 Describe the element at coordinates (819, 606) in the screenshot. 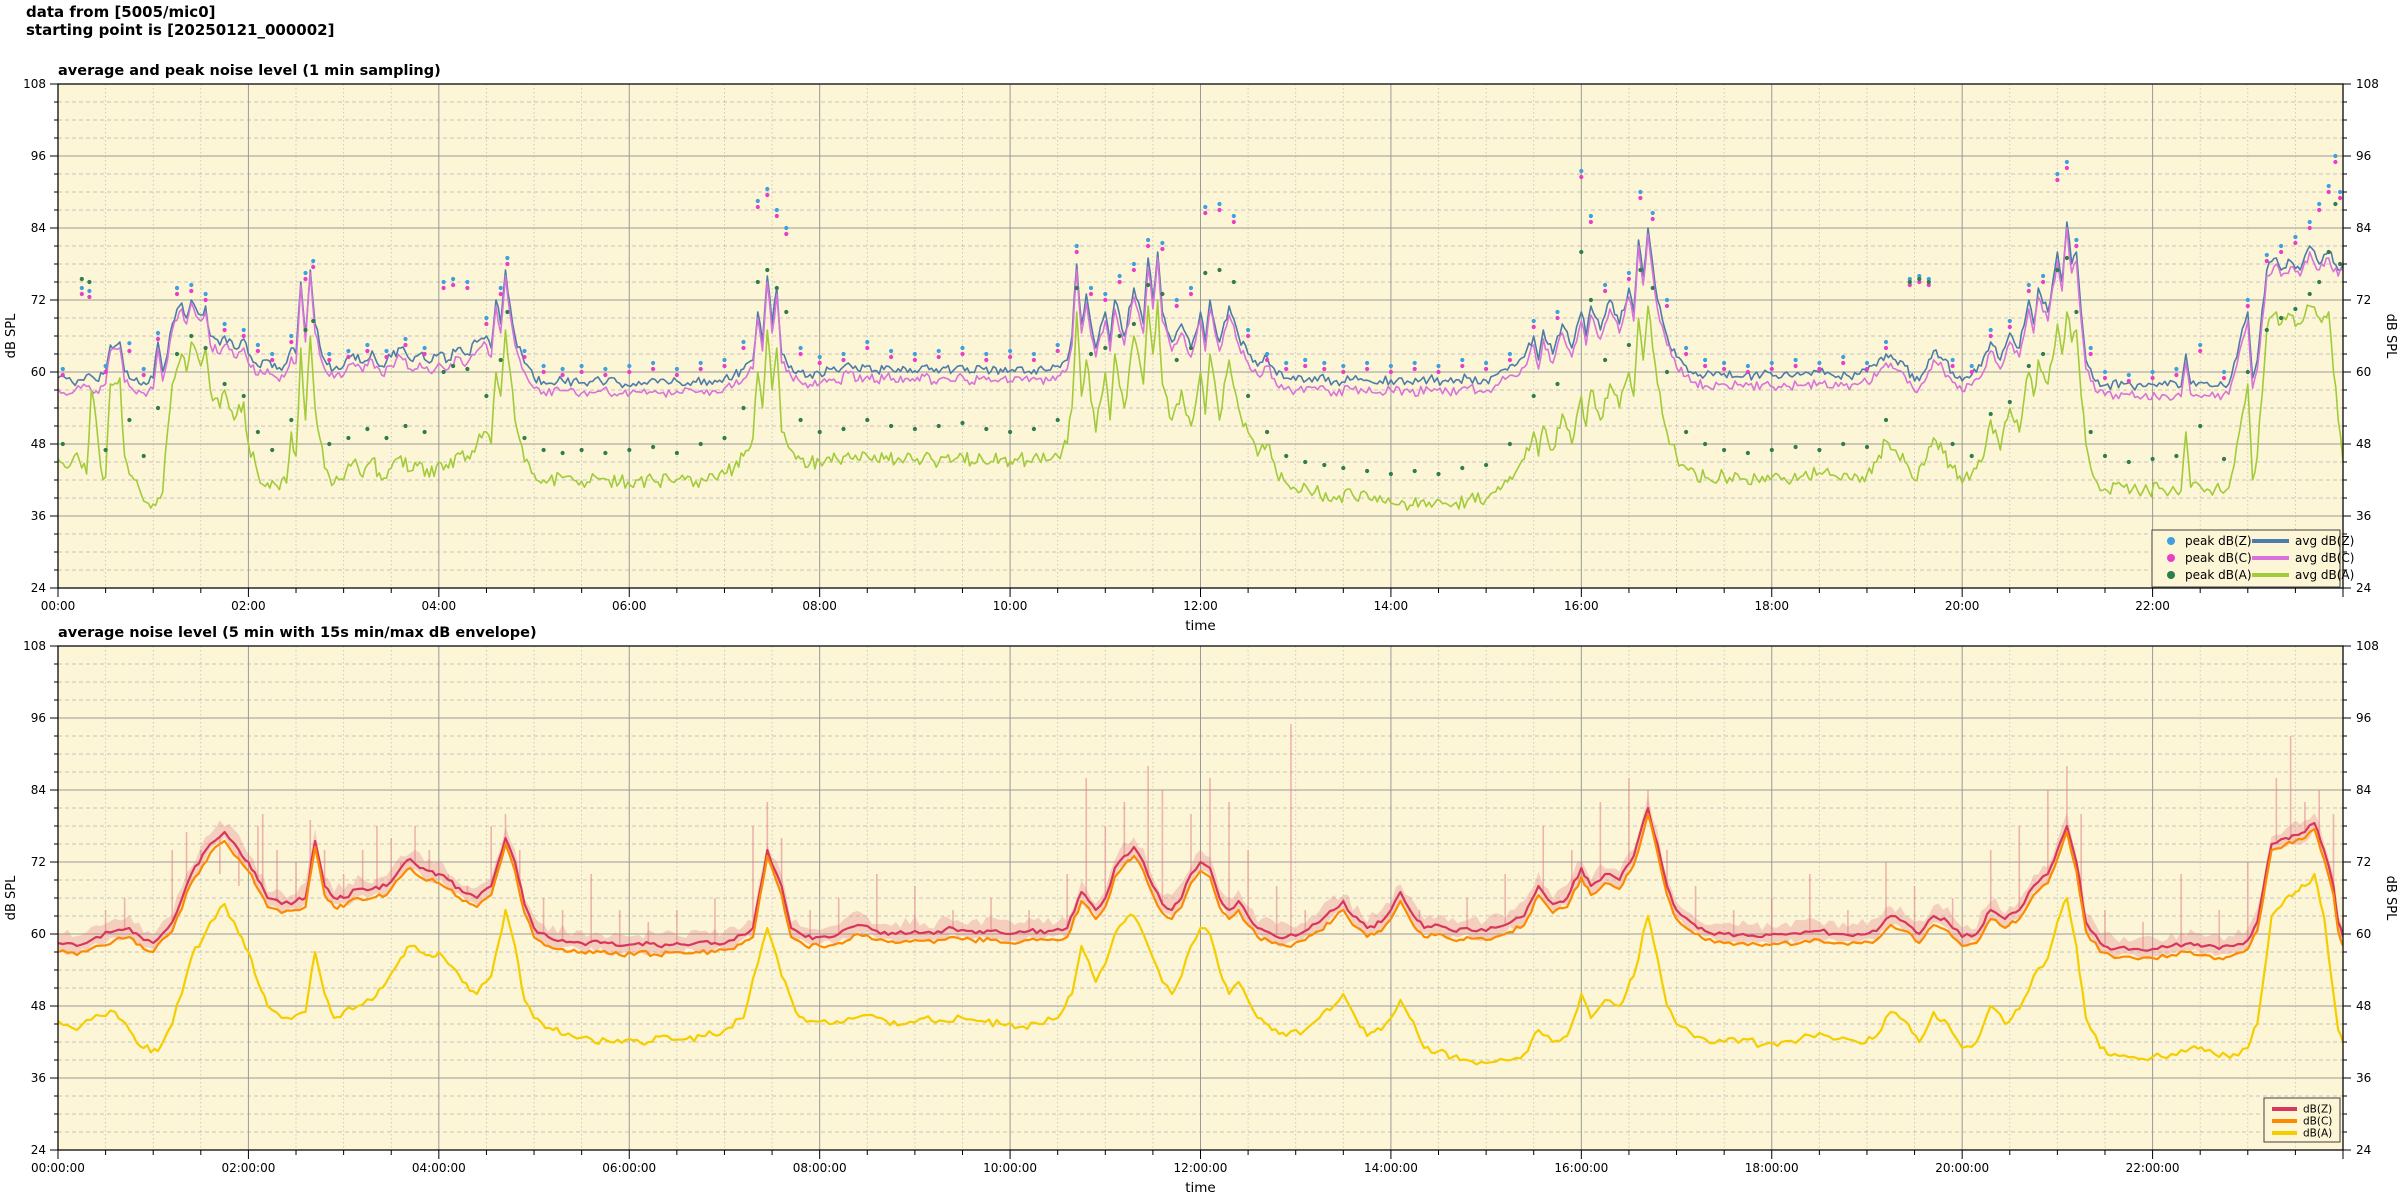

I see `x-tick-label: 08:00` at that location.